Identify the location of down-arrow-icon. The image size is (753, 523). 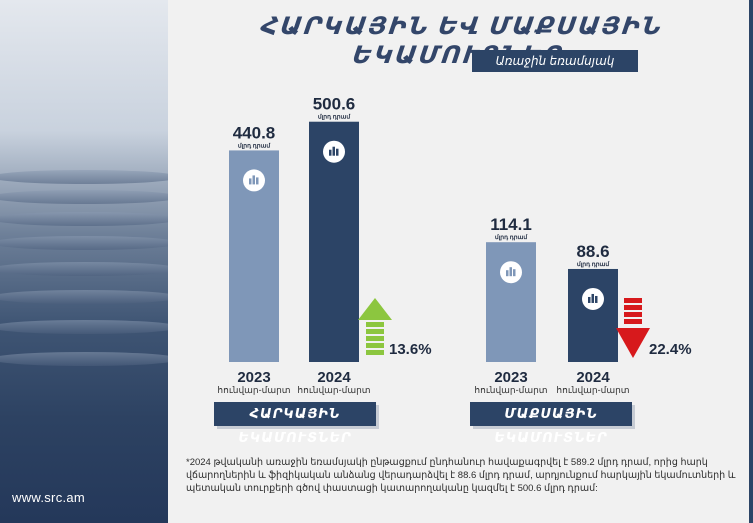
(633, 343).